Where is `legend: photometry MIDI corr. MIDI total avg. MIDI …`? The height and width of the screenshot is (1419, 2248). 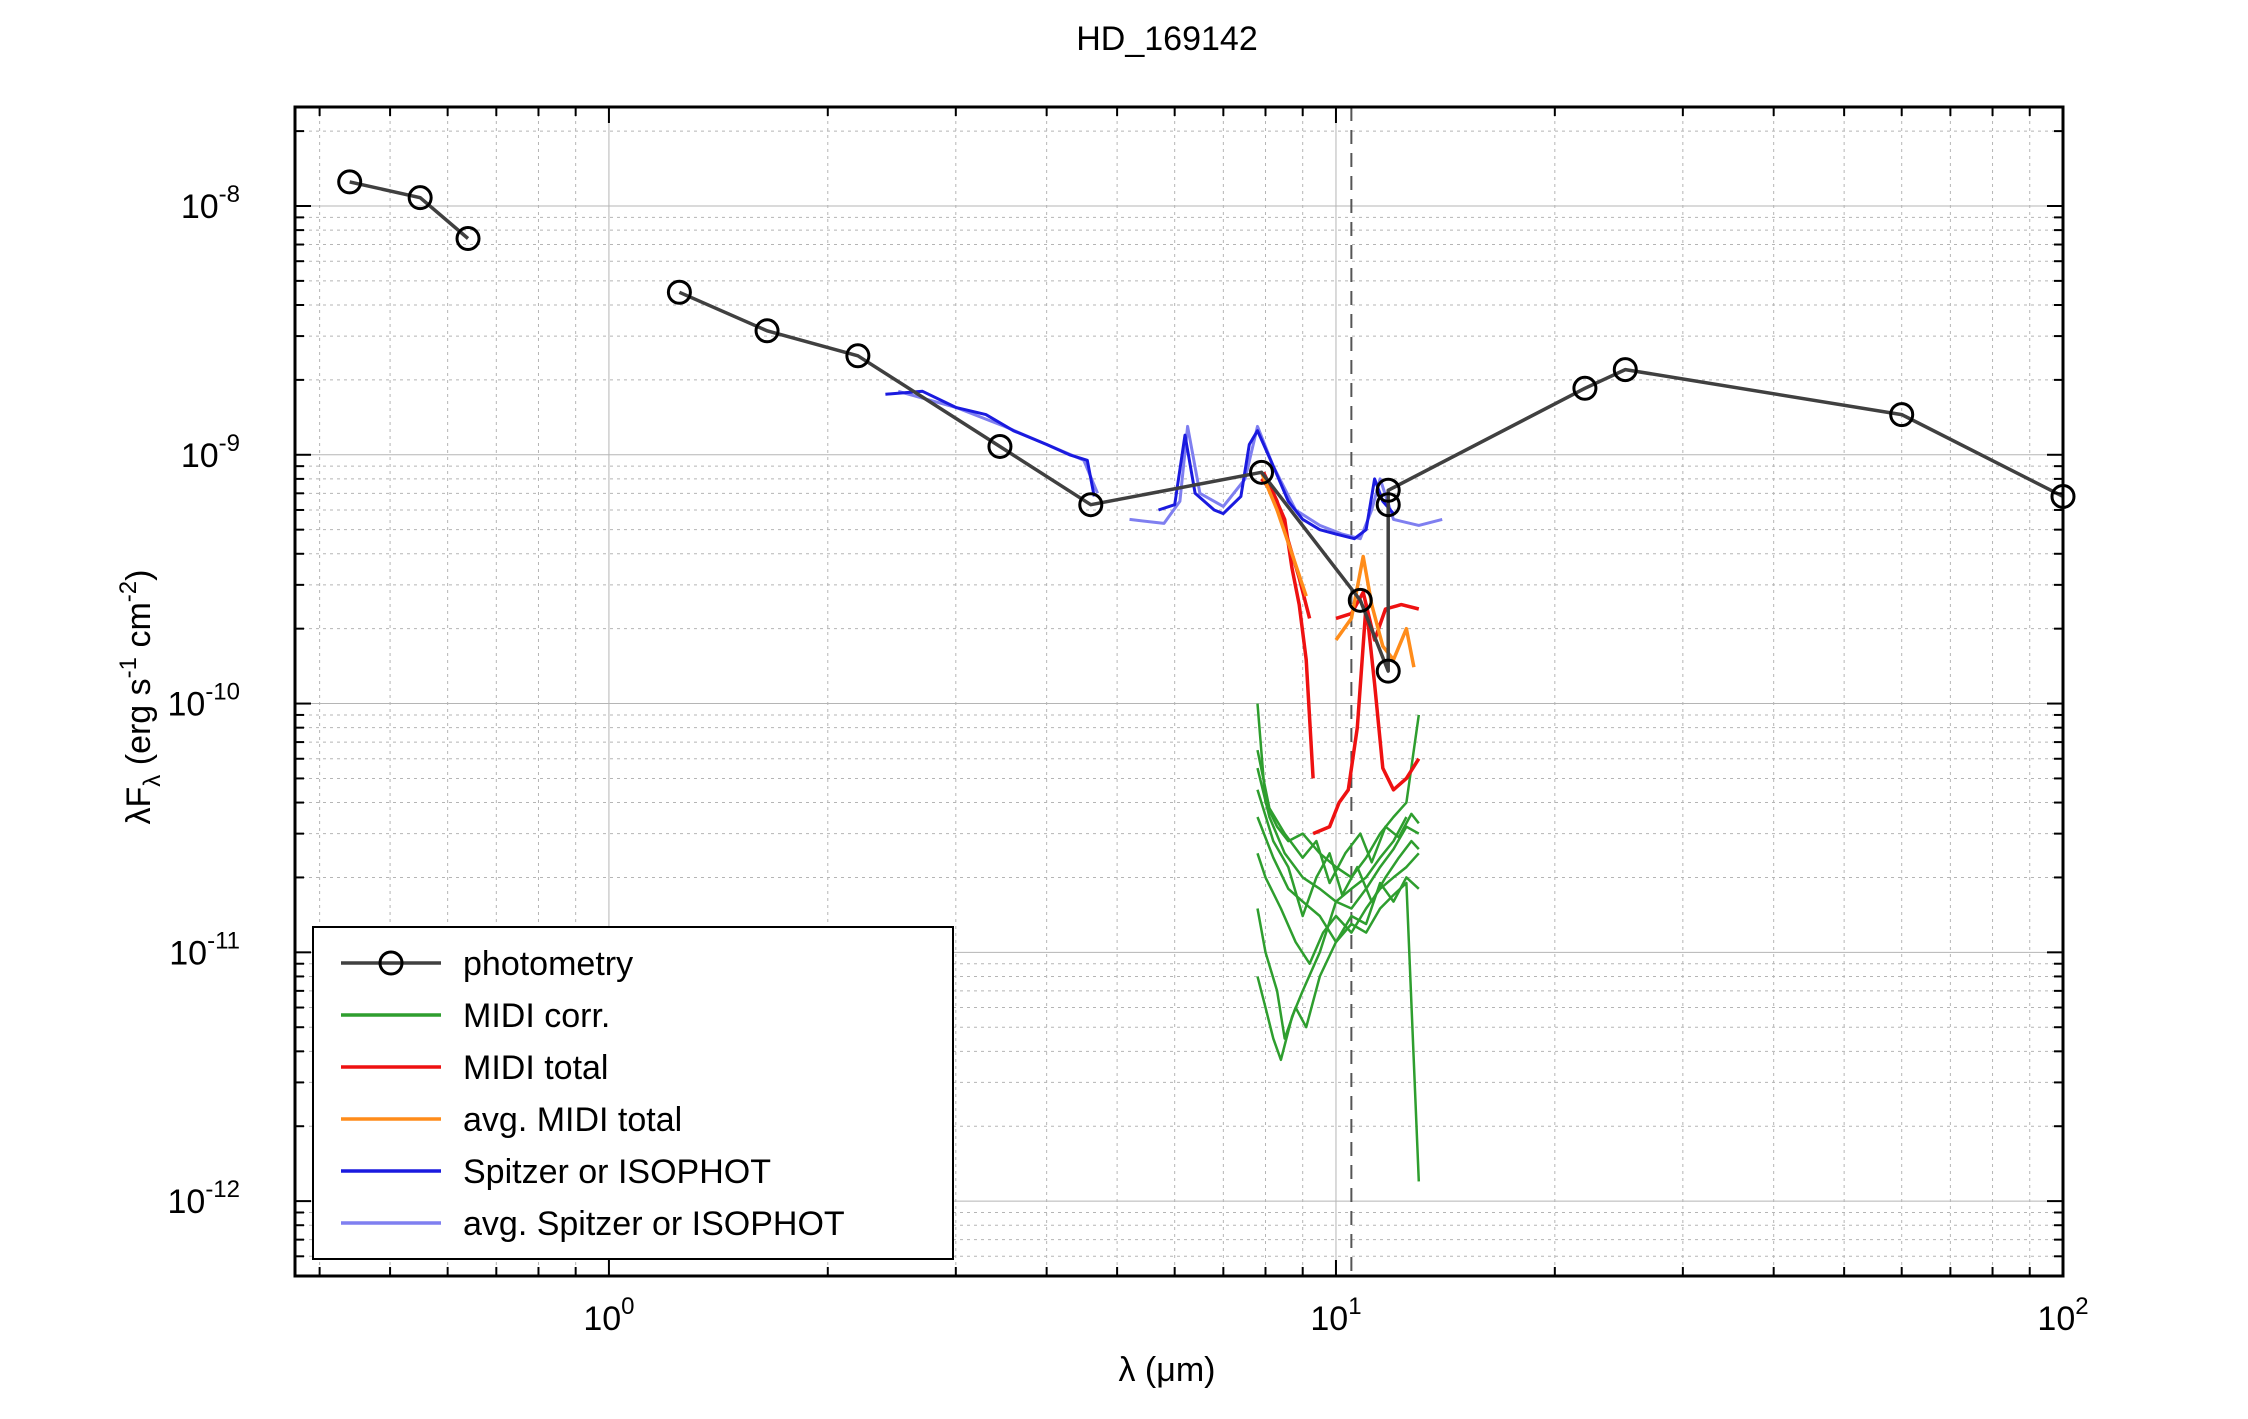 legend: photometry MIDI corr. MIDI total avg. MIDI … is located at coordinates (633, 1093).